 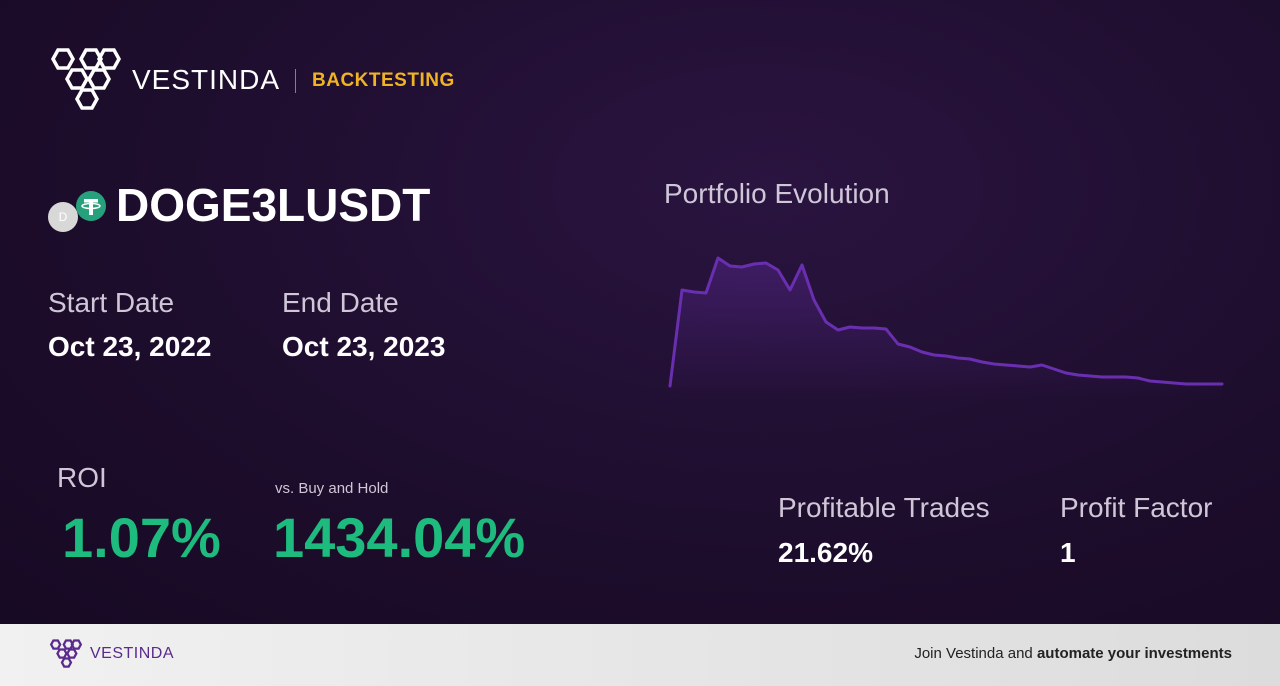 I want to click on footer-logo, so click(x=66, y=653).